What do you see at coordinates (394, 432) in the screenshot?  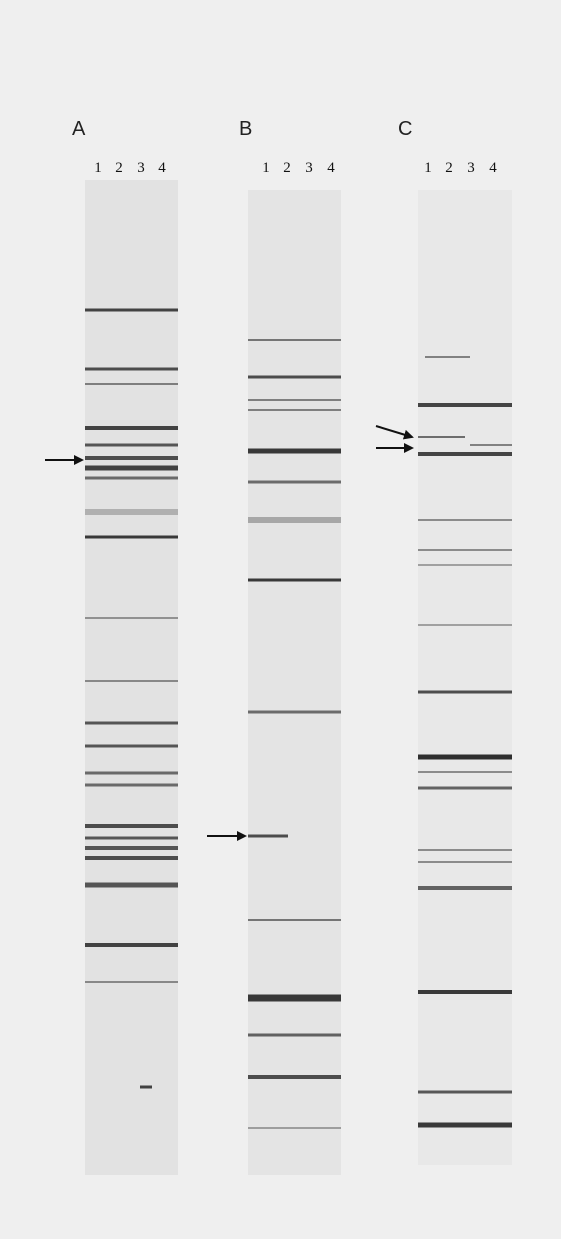 I see `arrow` at bounding box center [394, 432].